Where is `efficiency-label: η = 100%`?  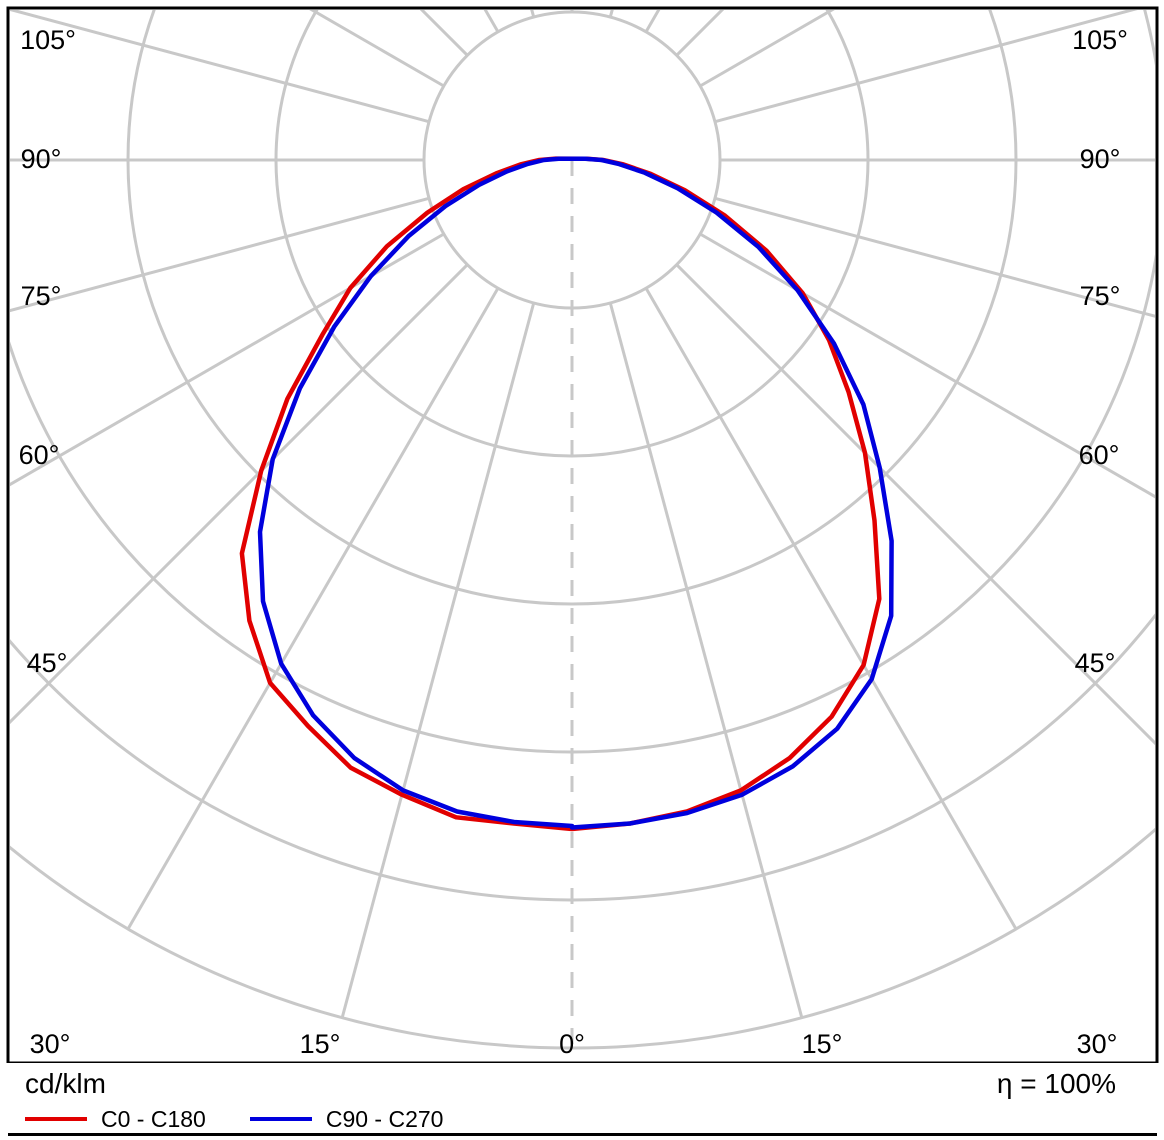
efficiency-label: η = 100% is located at coordinates (1056, 1083).